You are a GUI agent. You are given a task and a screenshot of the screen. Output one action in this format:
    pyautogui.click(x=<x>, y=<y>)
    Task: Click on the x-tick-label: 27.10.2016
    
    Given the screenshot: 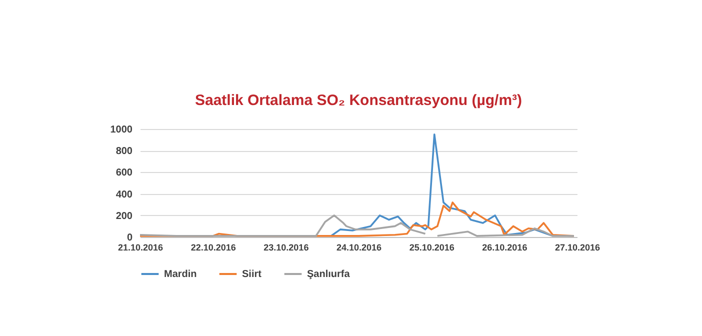 What is the action you would take?
    pyautogui.click(x=577, y=247)
    